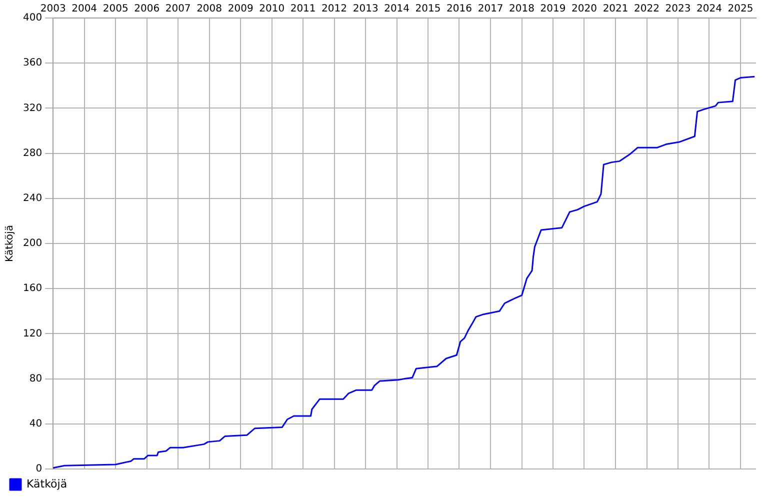 The image size is (770, 500). I want to click on x-tick-label: 2014, so click(397, 9).